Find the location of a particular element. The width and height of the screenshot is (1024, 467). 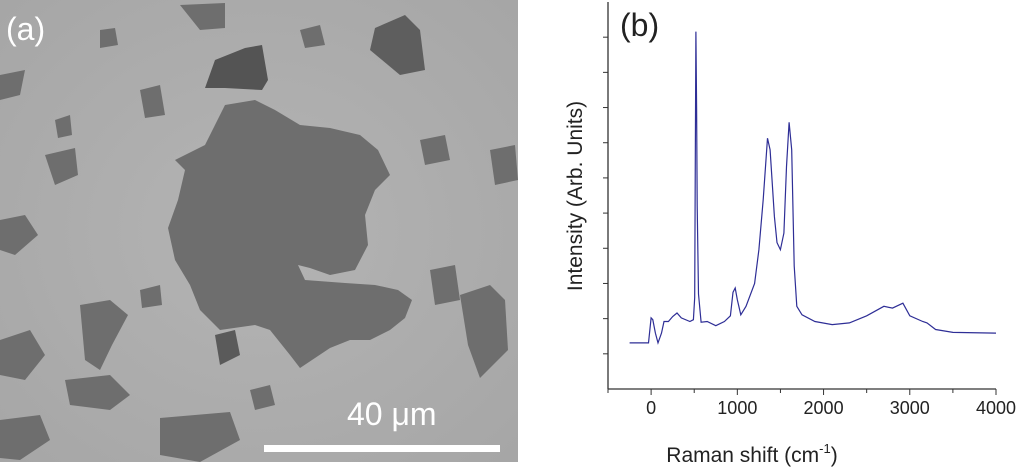

scale-bar-label: 40 μm is located at coordinates (392, 414).